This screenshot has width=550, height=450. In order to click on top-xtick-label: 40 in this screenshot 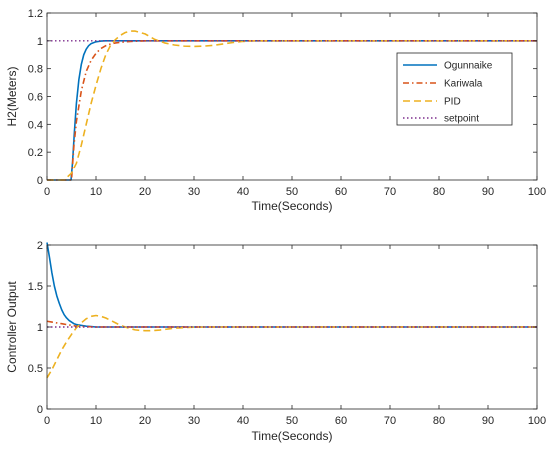, I will do `click(243, 192)`.